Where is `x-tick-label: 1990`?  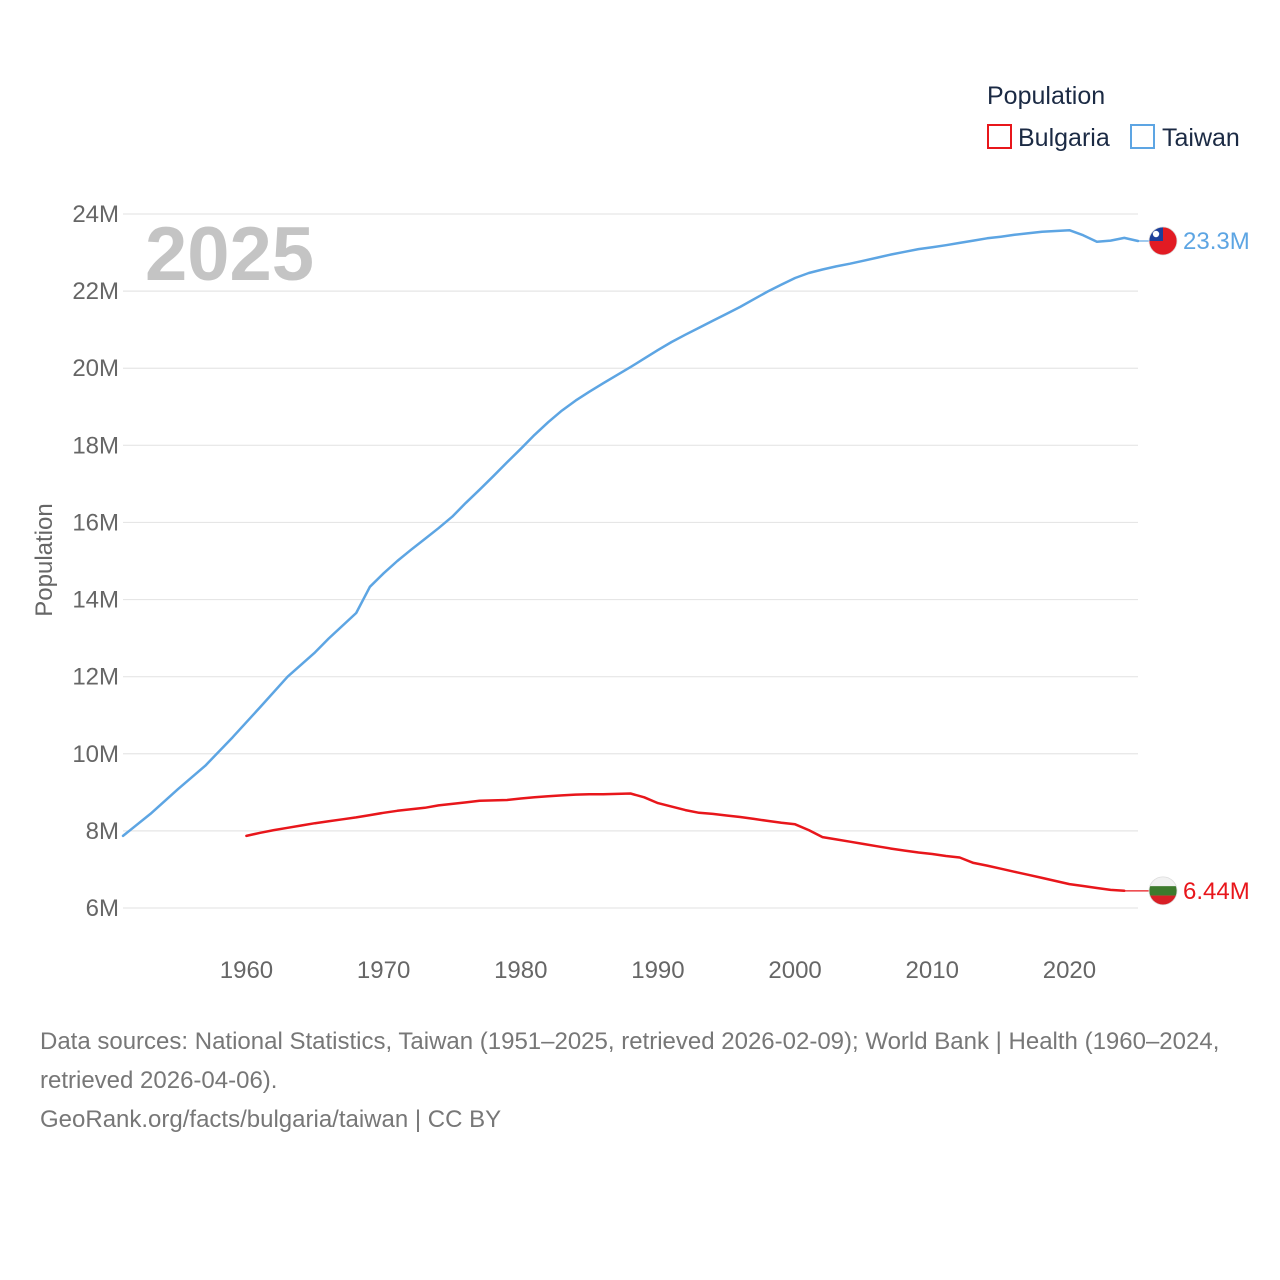
x-tick-label: 1990 is located at coordinates (657, 970).